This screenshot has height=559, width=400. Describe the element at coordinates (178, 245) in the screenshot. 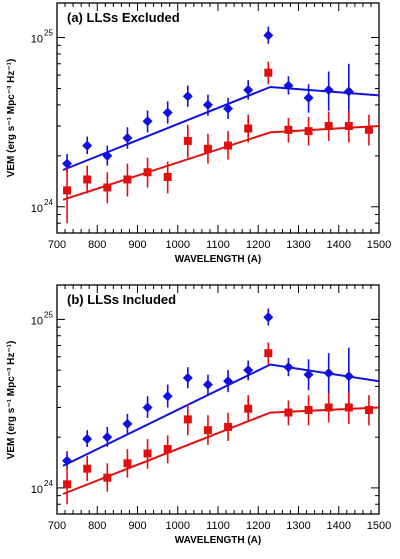

I see `x-tick-label: 1000` at that location.